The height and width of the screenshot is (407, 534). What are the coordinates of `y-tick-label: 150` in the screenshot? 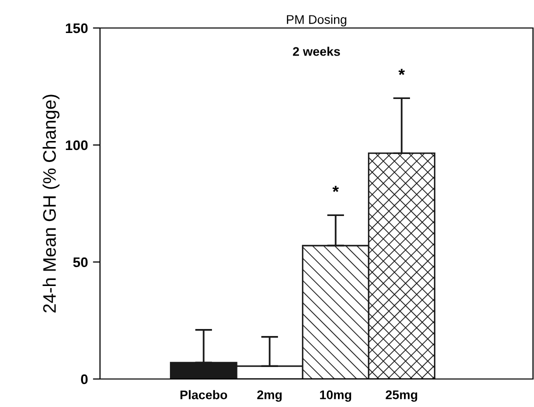 It's located at (77, 28).